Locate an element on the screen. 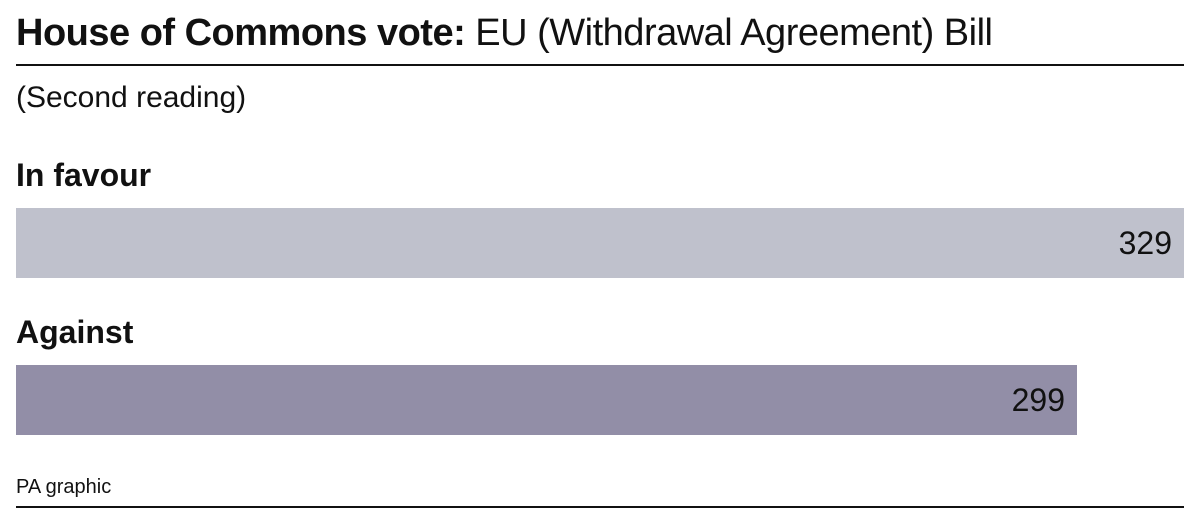 This screenshot has height=514, width=1200. bar-label-against: Against is located at coordinates (75, 332).